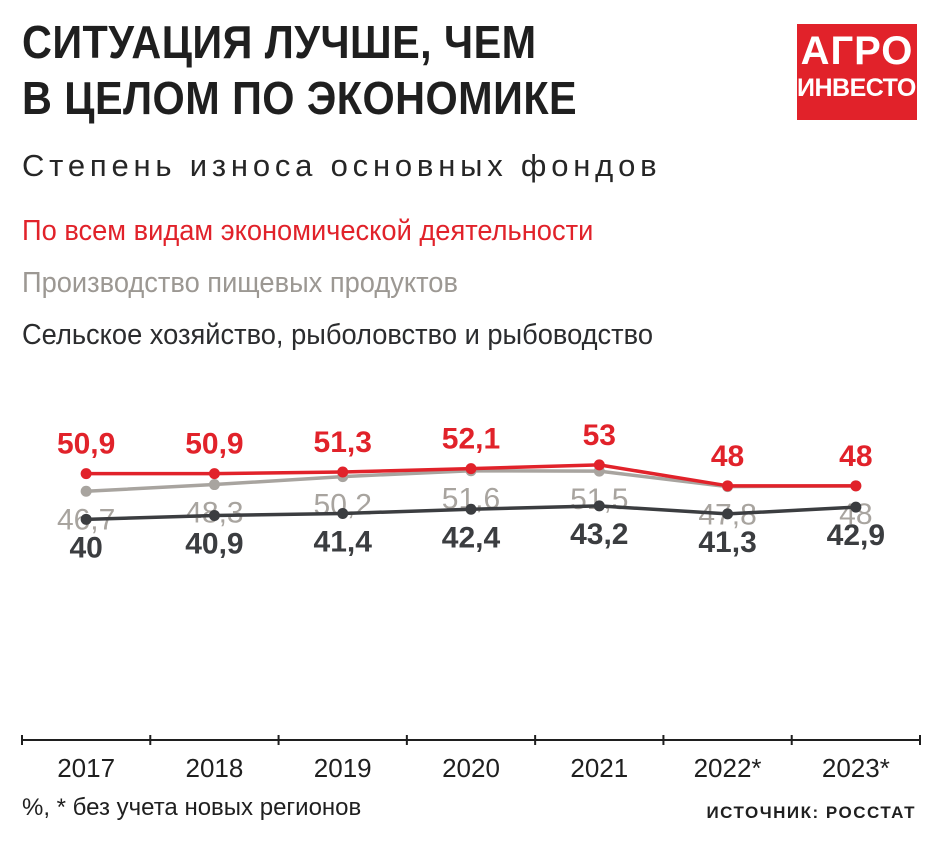  Describe the element at coordinates (279, 42) in the screenshot. I see `title-line-1: СИТУАЦИЯ ЛУЧШЕ, ЧЕМ` at that location.